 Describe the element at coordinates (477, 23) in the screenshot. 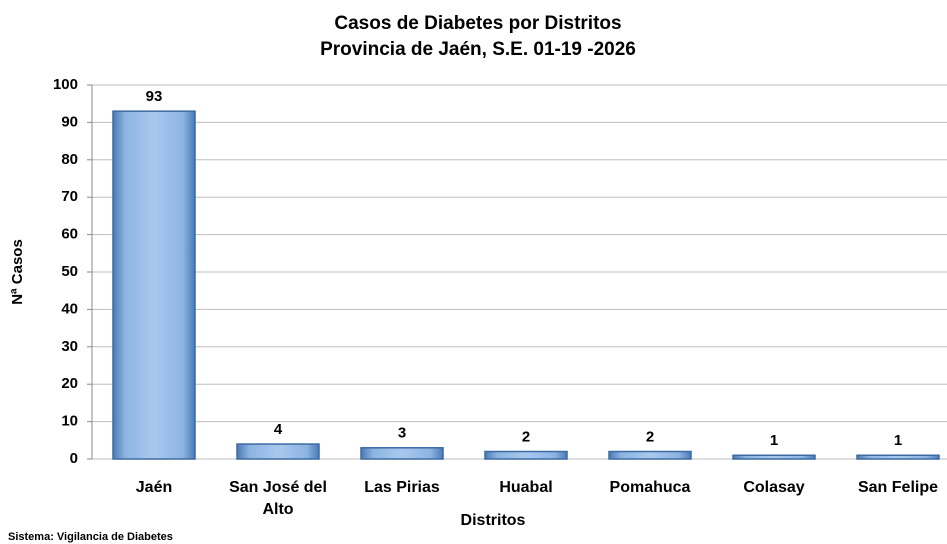

I see `chart-title: Casos de Diabetes por Distritos` at that location.